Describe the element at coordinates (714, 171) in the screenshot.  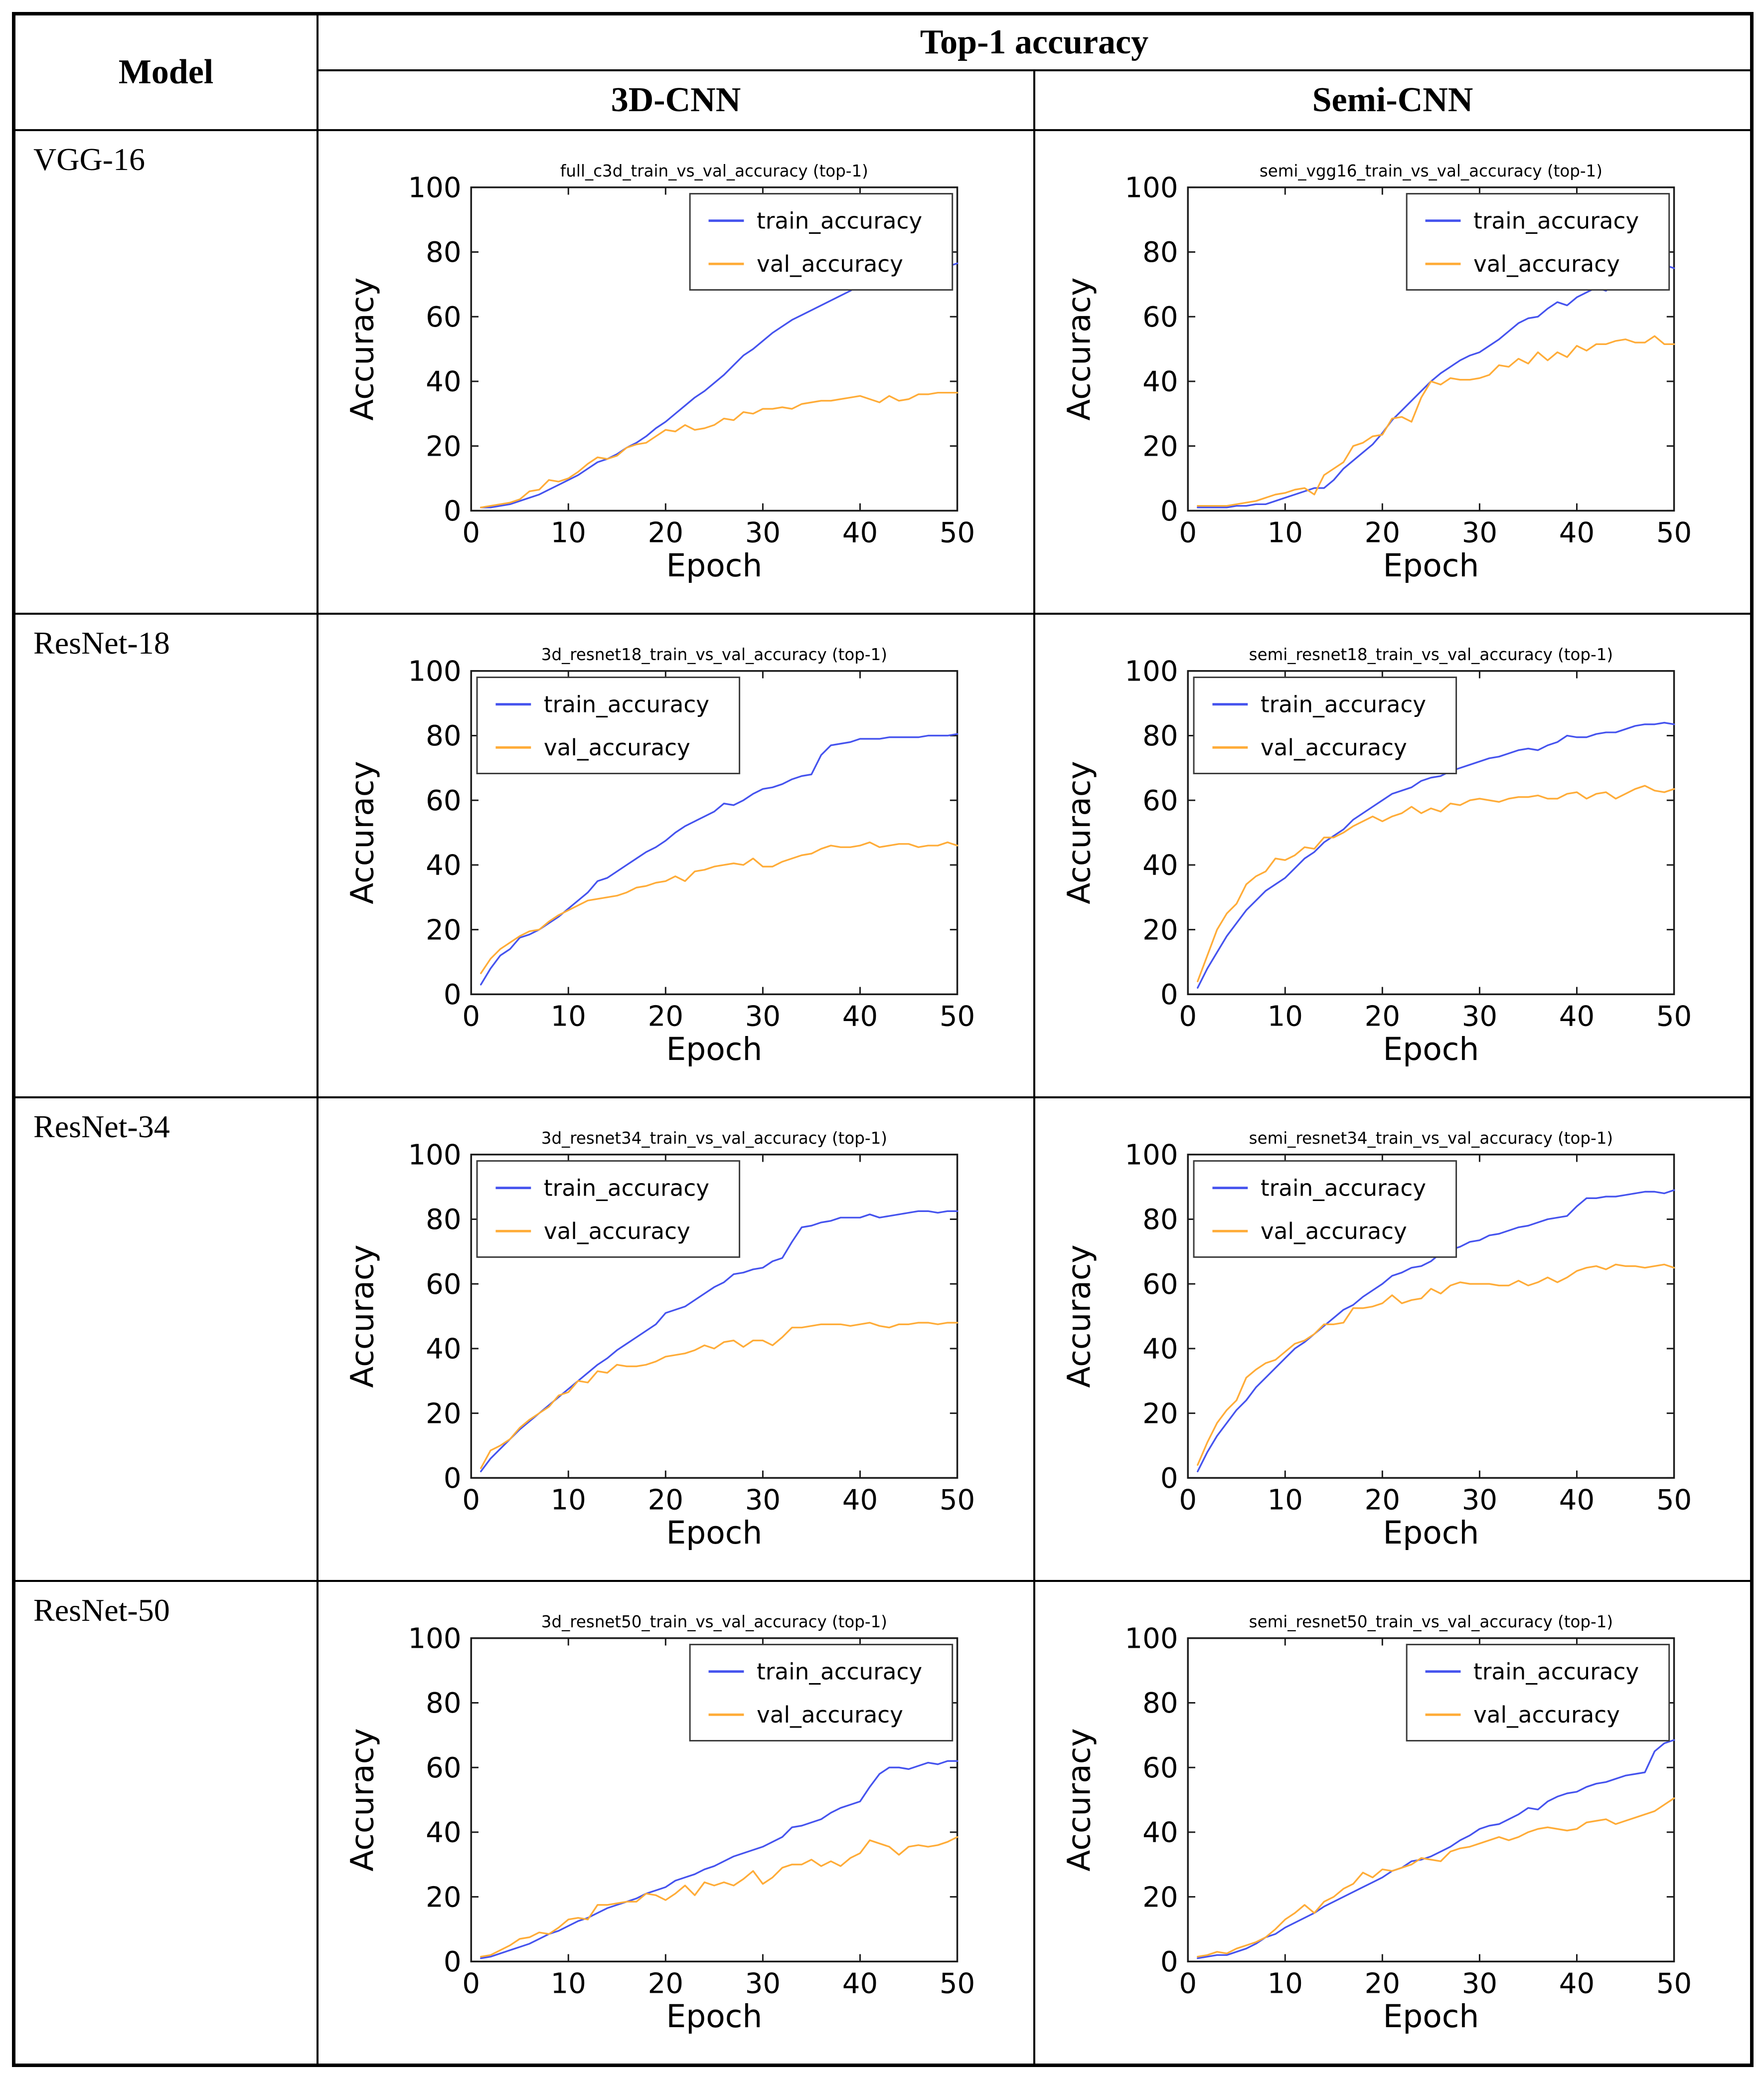
I see `chart-title: full_c3d_train_vs_val_accuracy (top-1)` at that location.